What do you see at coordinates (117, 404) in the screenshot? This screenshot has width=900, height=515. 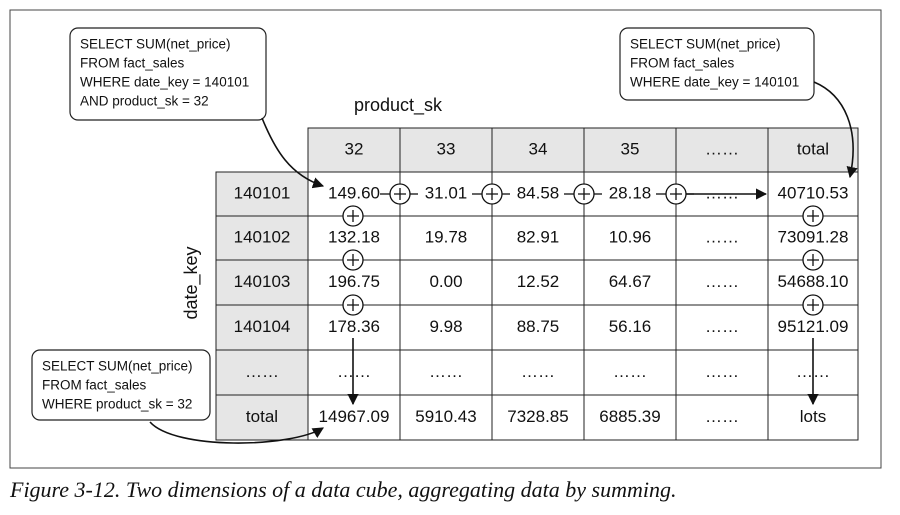 I see `query-line: WHERE product_sk = 32` at bounding box center [117, 404].